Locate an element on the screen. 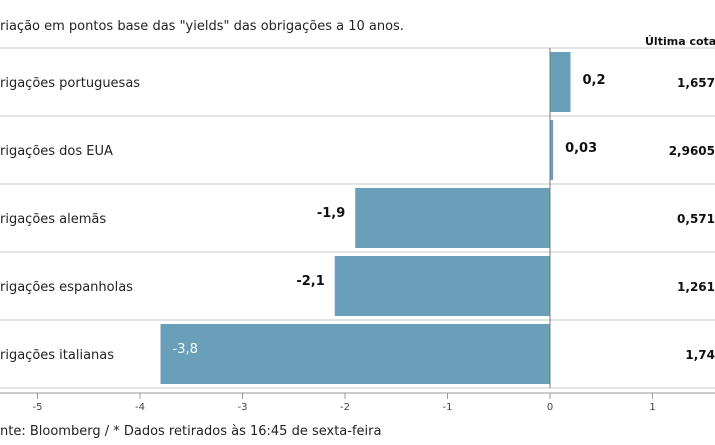 This screenshot has height=445, width=715. x-tick-label: 0 is located at coordinates (550, 407).